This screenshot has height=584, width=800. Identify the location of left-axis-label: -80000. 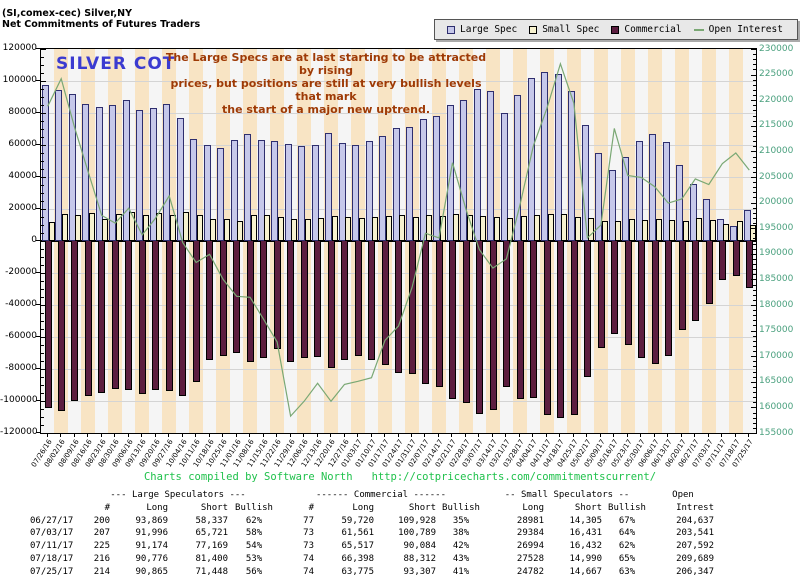
(21, 368).